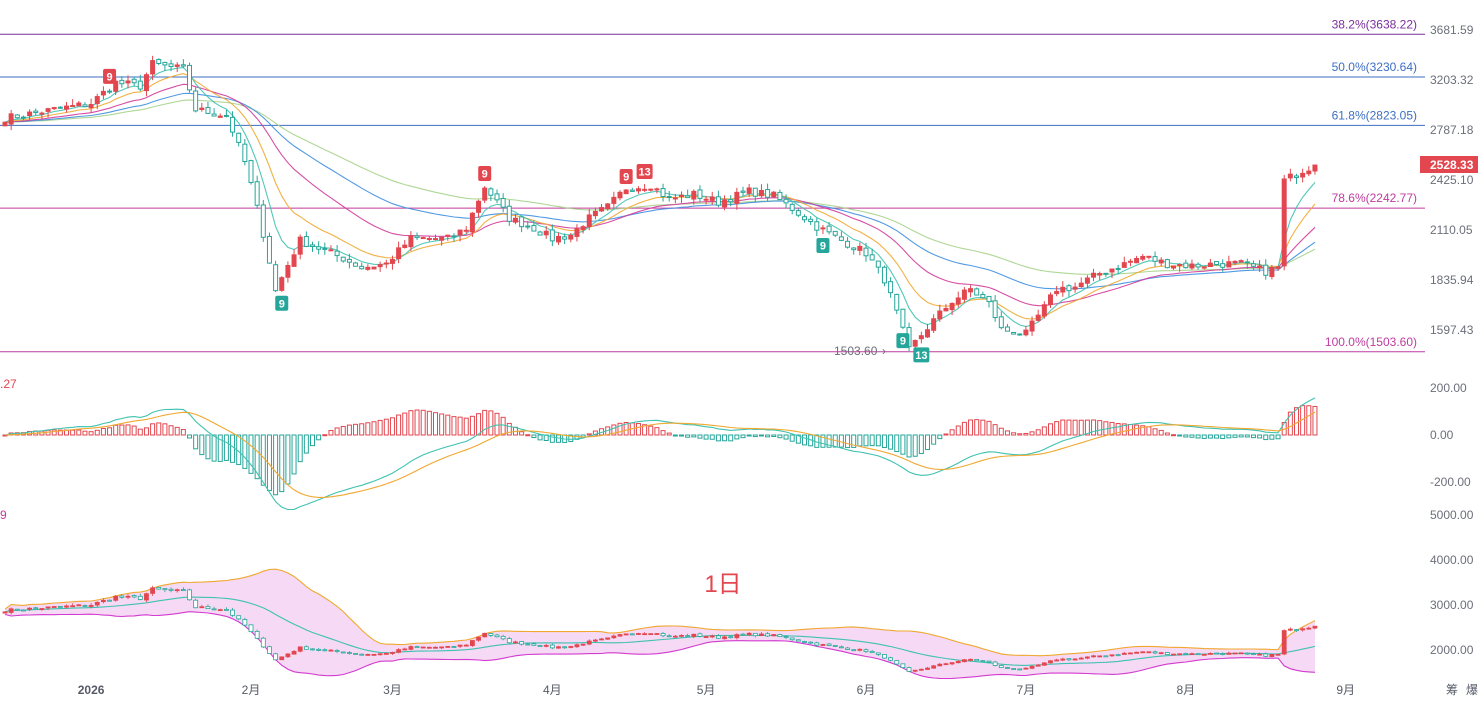  Describe the element at coordinates (903, 342) in the screenshot. I see `svg-text: 9` at that location.